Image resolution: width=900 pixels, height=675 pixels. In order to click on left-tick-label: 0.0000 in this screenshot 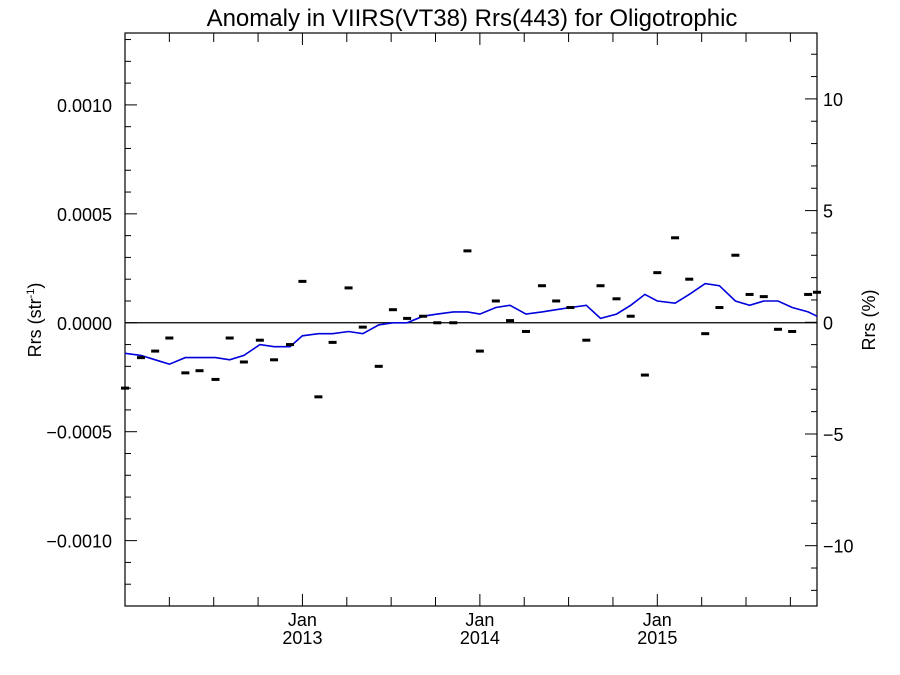, I will do `click(84, 324)`.